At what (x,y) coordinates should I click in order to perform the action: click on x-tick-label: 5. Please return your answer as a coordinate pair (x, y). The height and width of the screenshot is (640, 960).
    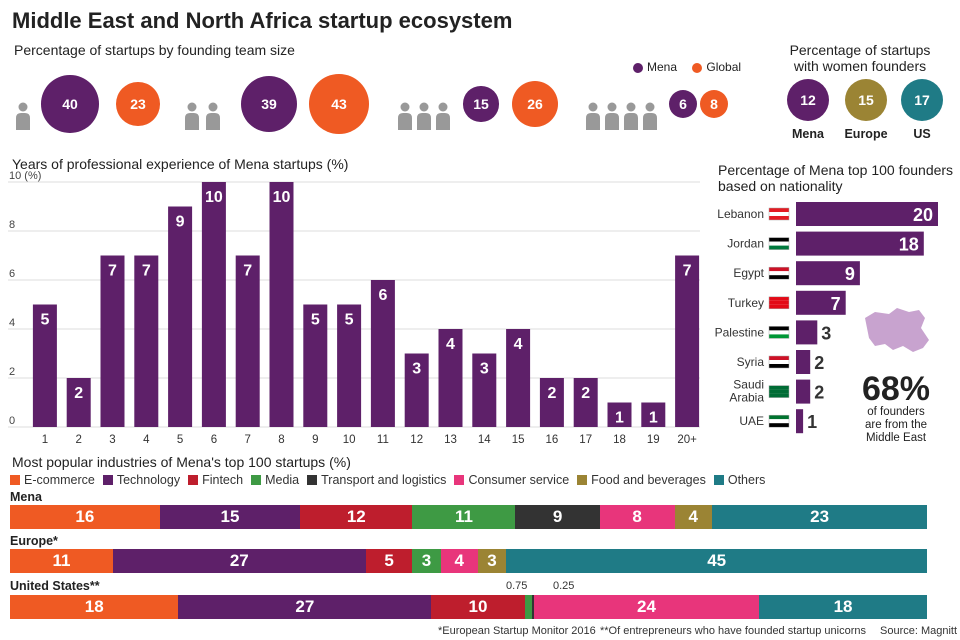
    Looking at the image, I should click on (180, 440).